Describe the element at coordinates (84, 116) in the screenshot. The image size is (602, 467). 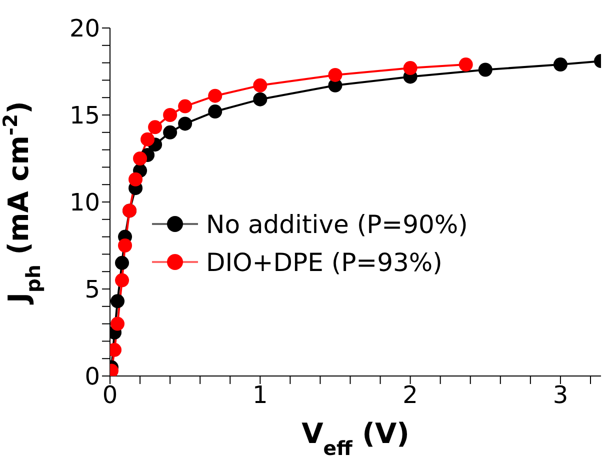
I see `y-tick-label: 15` at that location.